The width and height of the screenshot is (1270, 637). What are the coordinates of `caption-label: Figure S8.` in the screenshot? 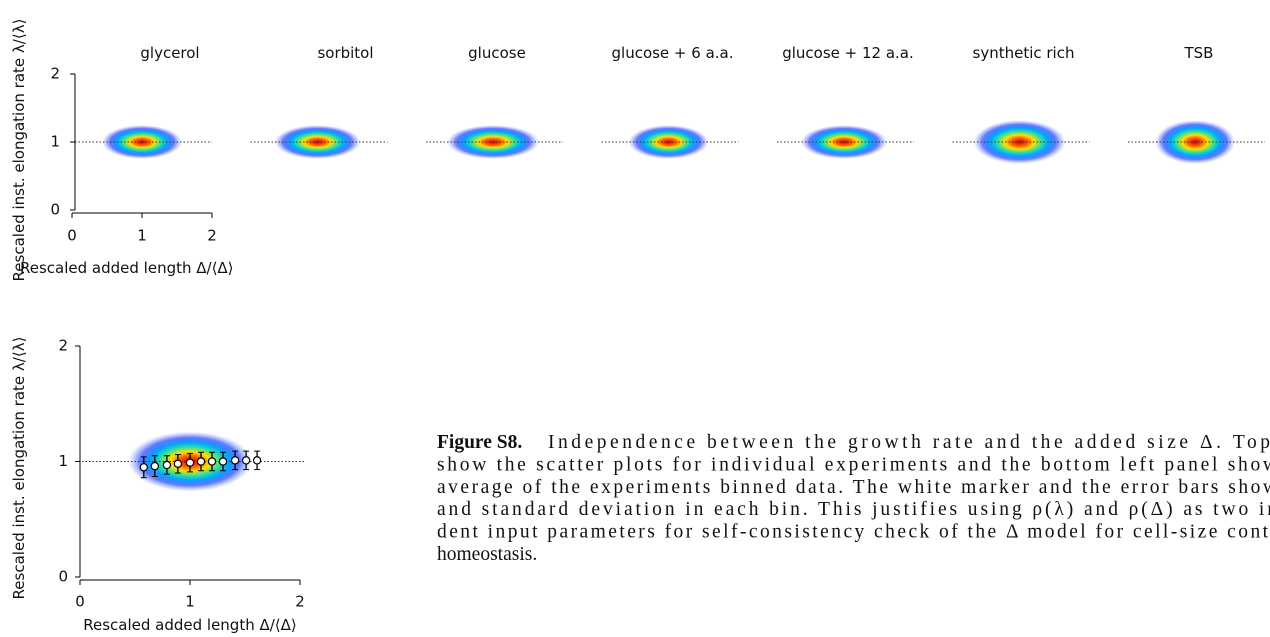 It's located at (479, 442).